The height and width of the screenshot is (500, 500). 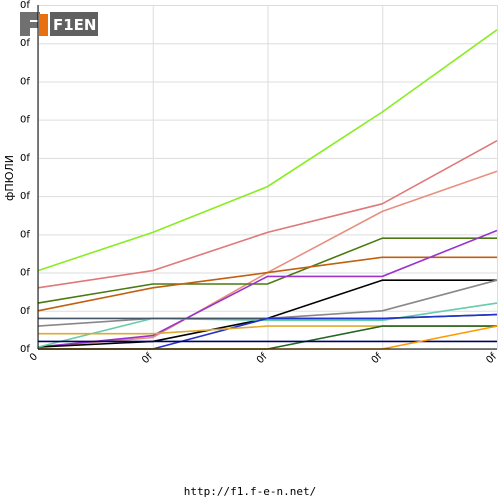 I want to click on x-tick-labels: 0 0f 0f 0f 0f, so click(x=264, y=358).